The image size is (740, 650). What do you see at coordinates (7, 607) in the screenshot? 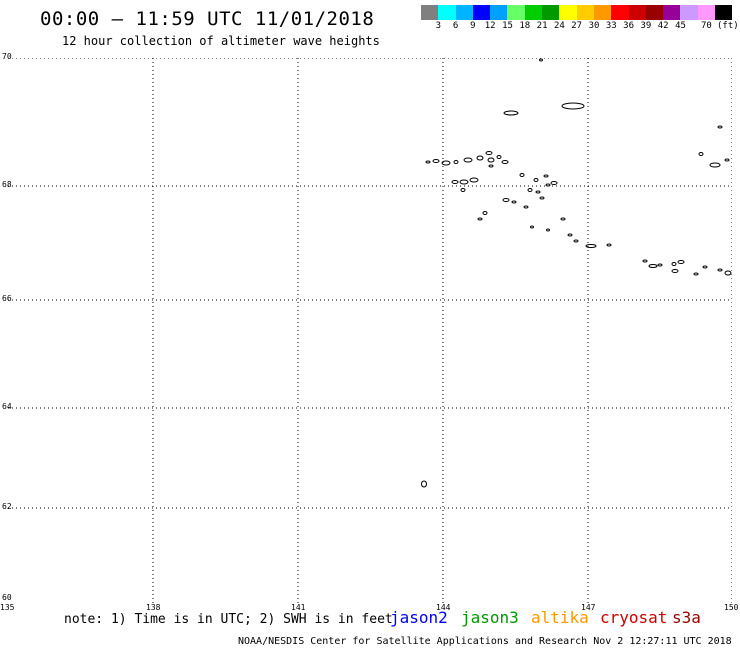
I see `lon-tick-135: 135` at bounding box center [7, 607].